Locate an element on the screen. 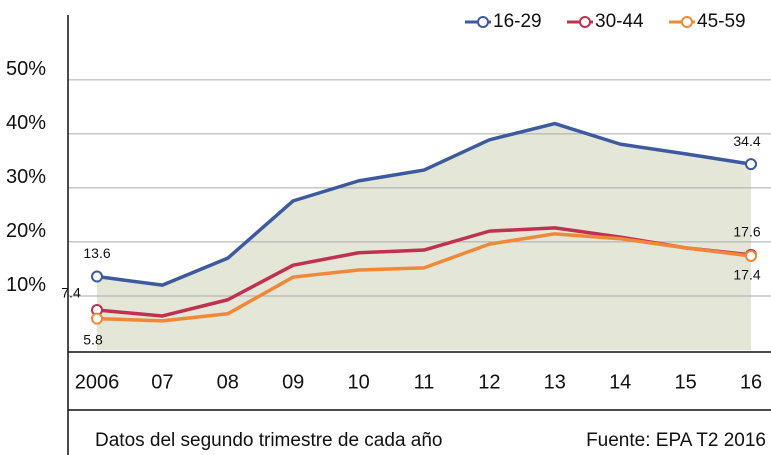 This screenshot has width=771, height=455. footnote: Datos del segundo trimestre de cada año is located at coordinates (269, 440).